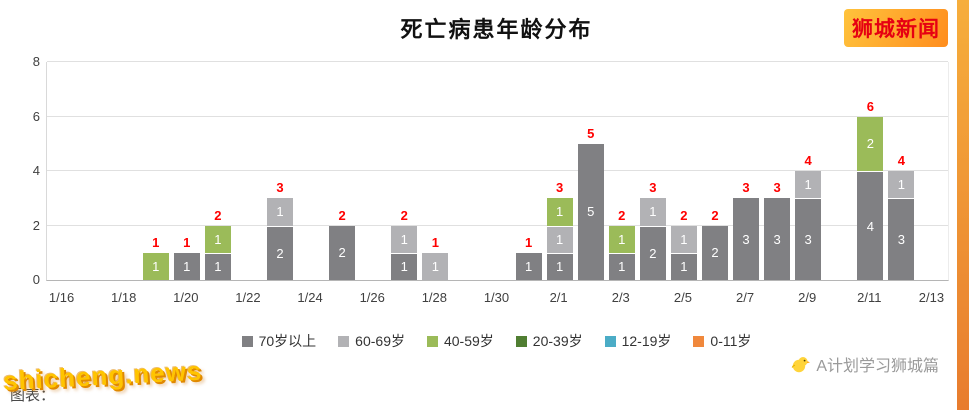 This screenshot has width=969, height=410. I want to click on x-tick-label: 1/30, so click(496, 297).